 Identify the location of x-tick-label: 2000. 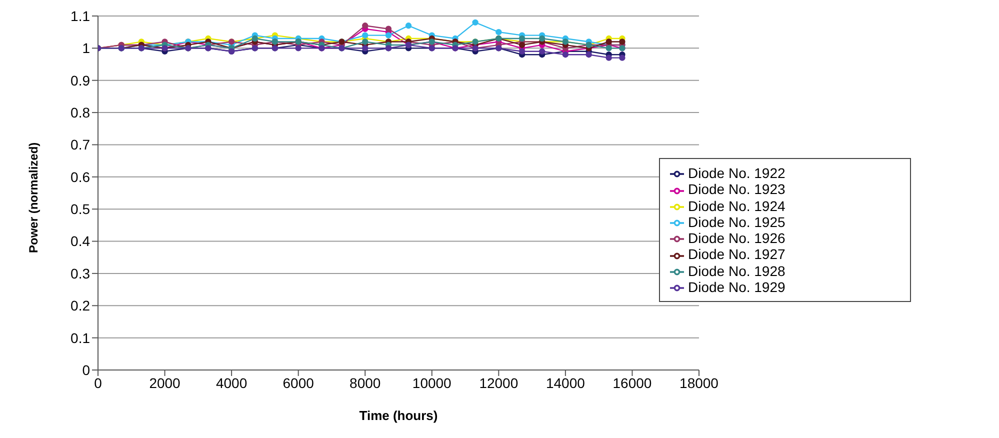
(165, 382).